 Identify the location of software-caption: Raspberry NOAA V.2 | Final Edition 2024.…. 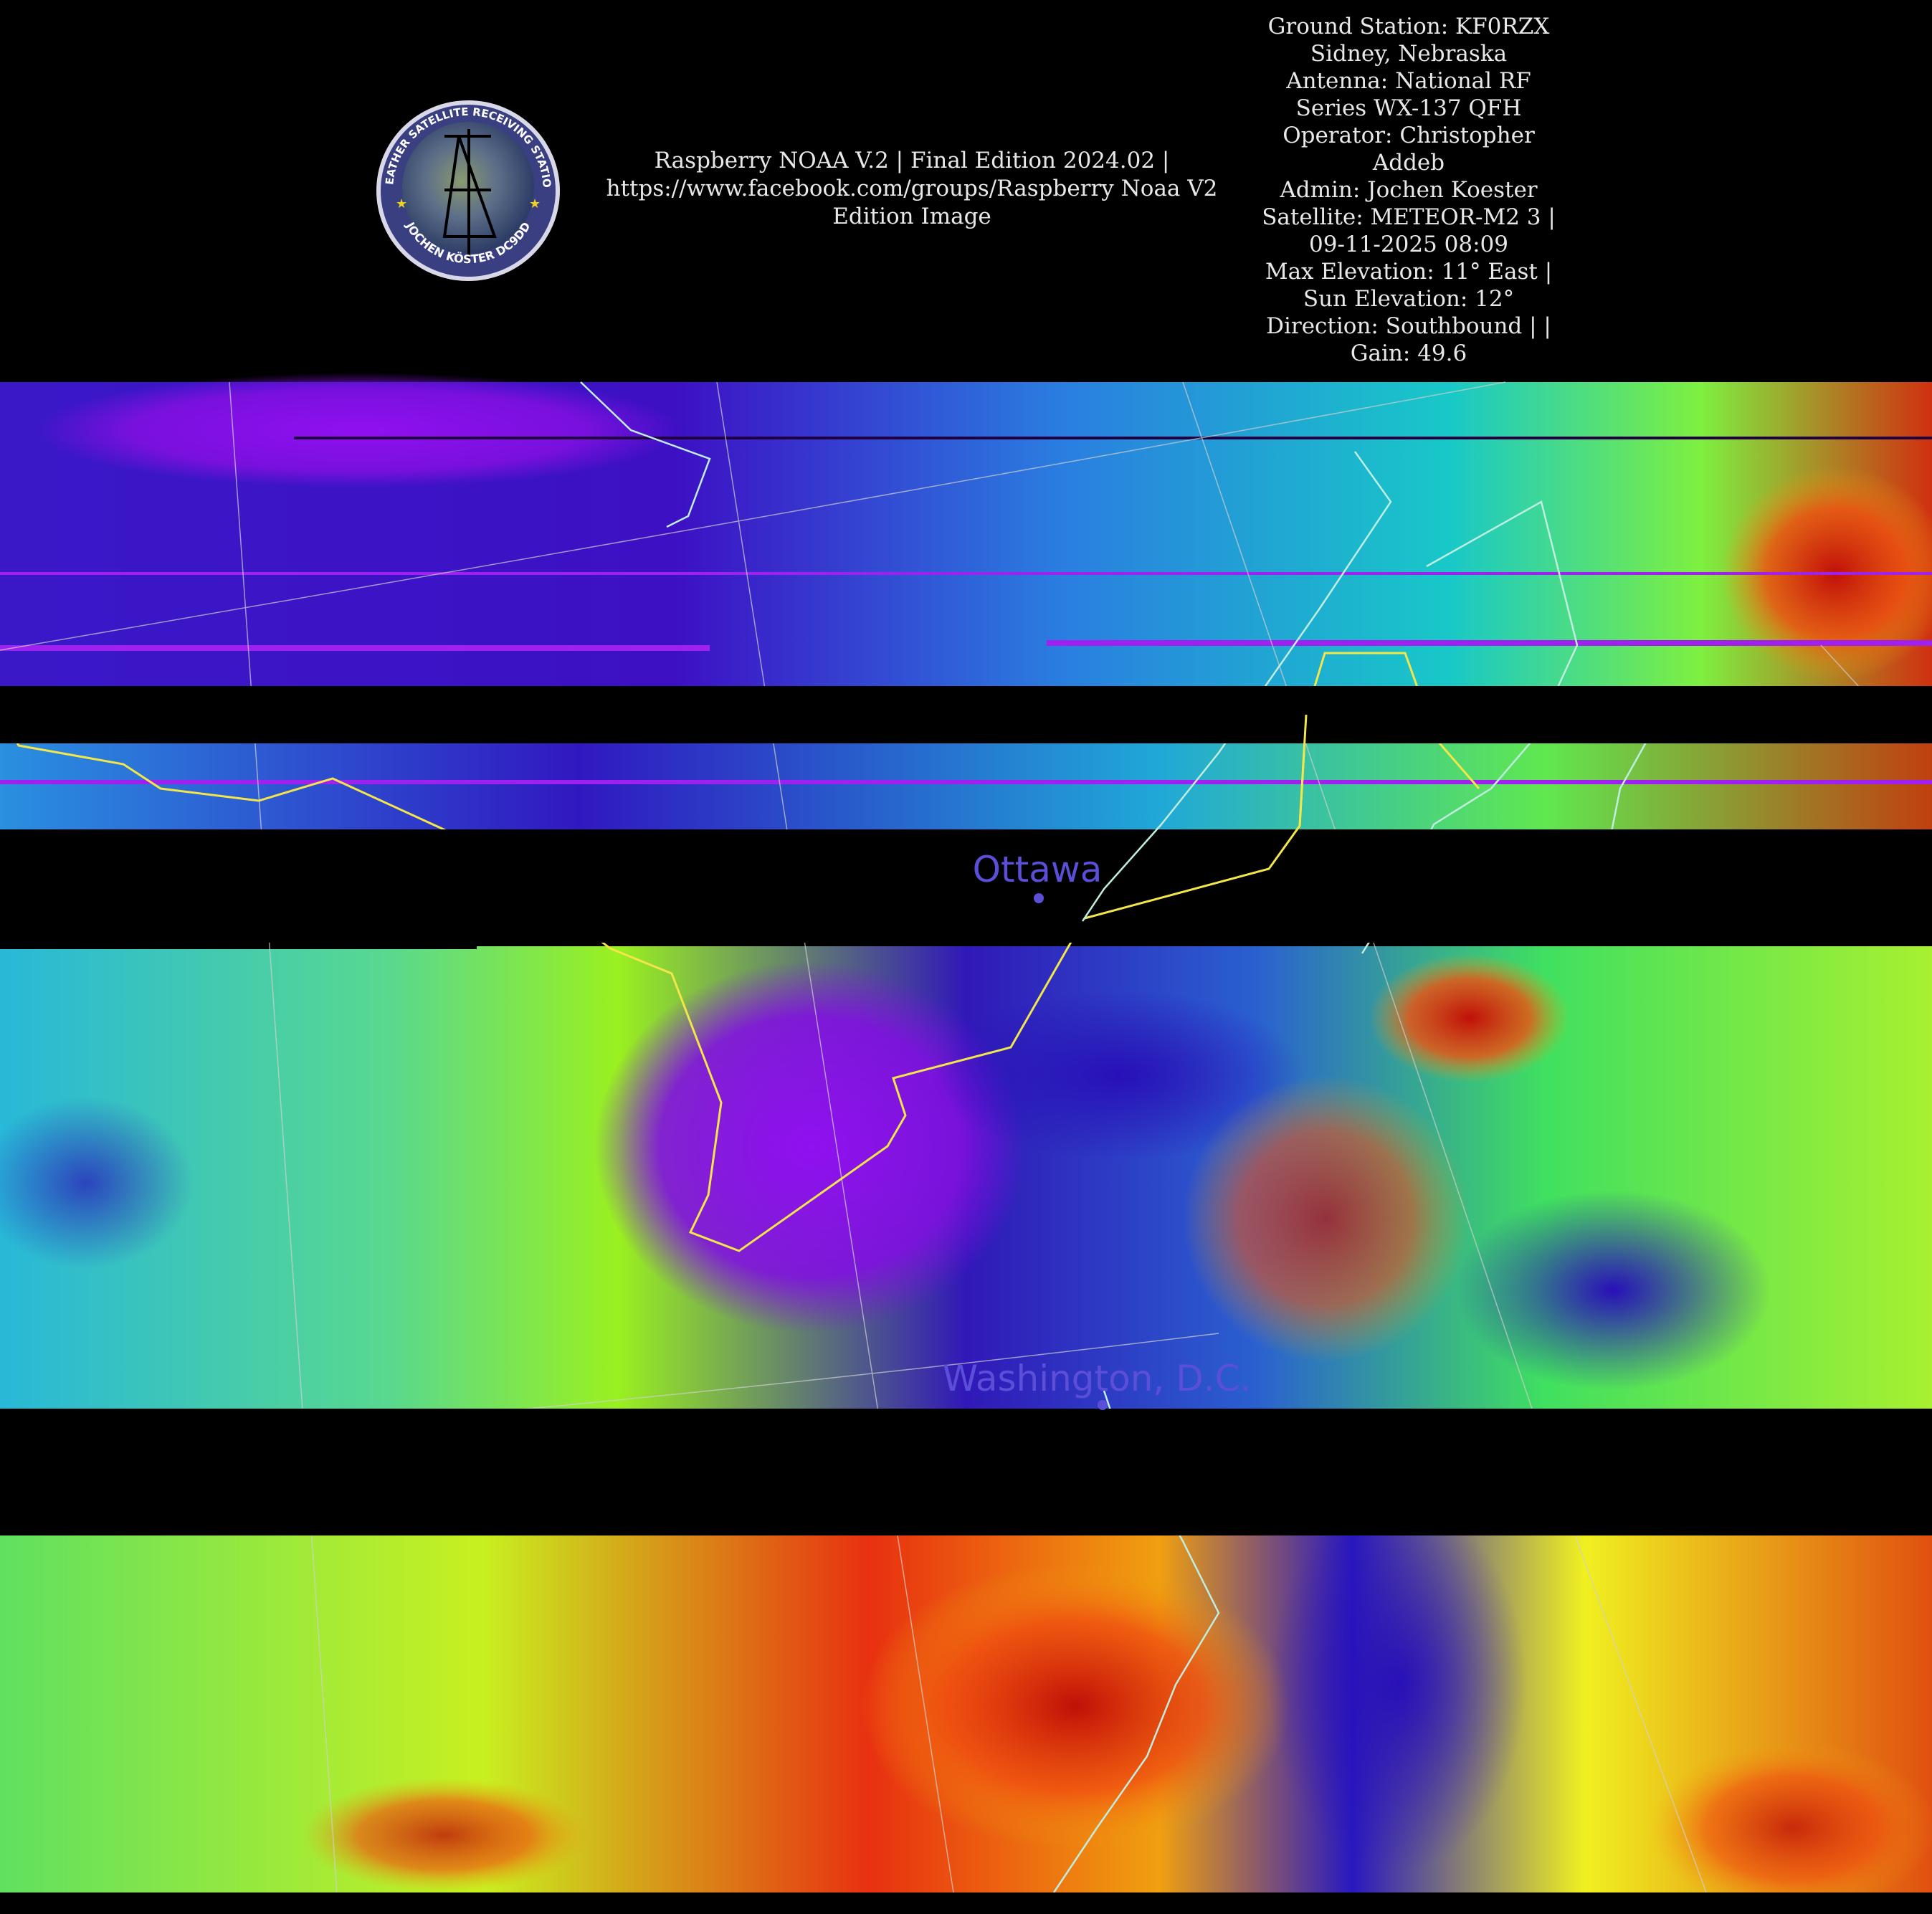
(911, 189).